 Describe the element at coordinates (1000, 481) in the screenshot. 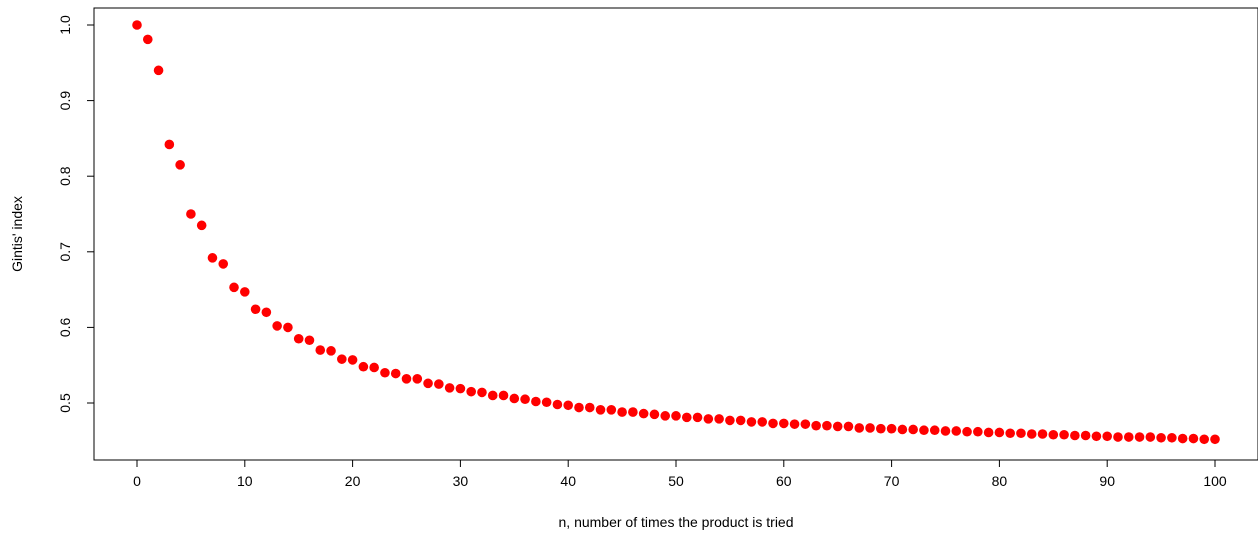

I see `x-tick-label: 80` at that location.